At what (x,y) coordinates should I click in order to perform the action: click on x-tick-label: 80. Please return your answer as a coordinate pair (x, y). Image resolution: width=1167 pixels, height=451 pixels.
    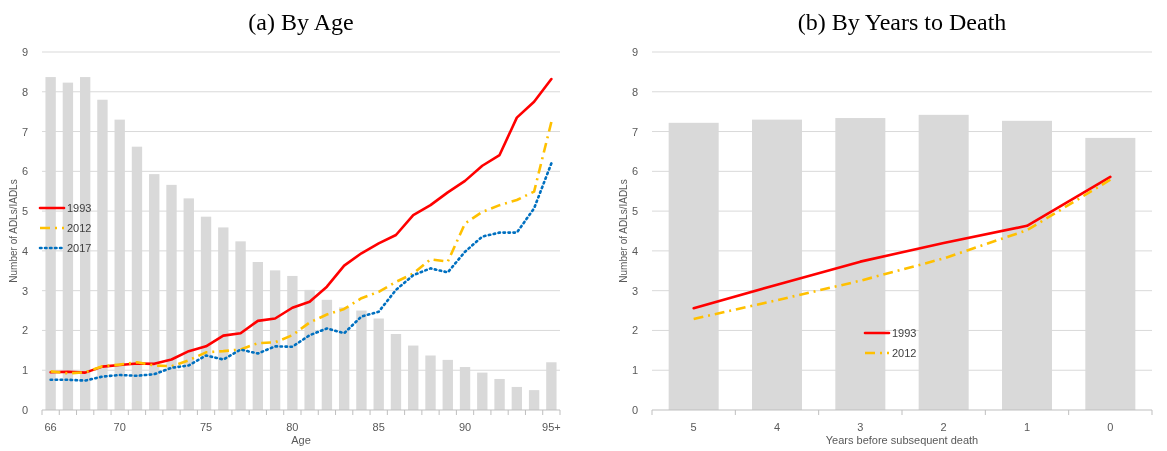
    Looking at the image, I should click on (292, 427).